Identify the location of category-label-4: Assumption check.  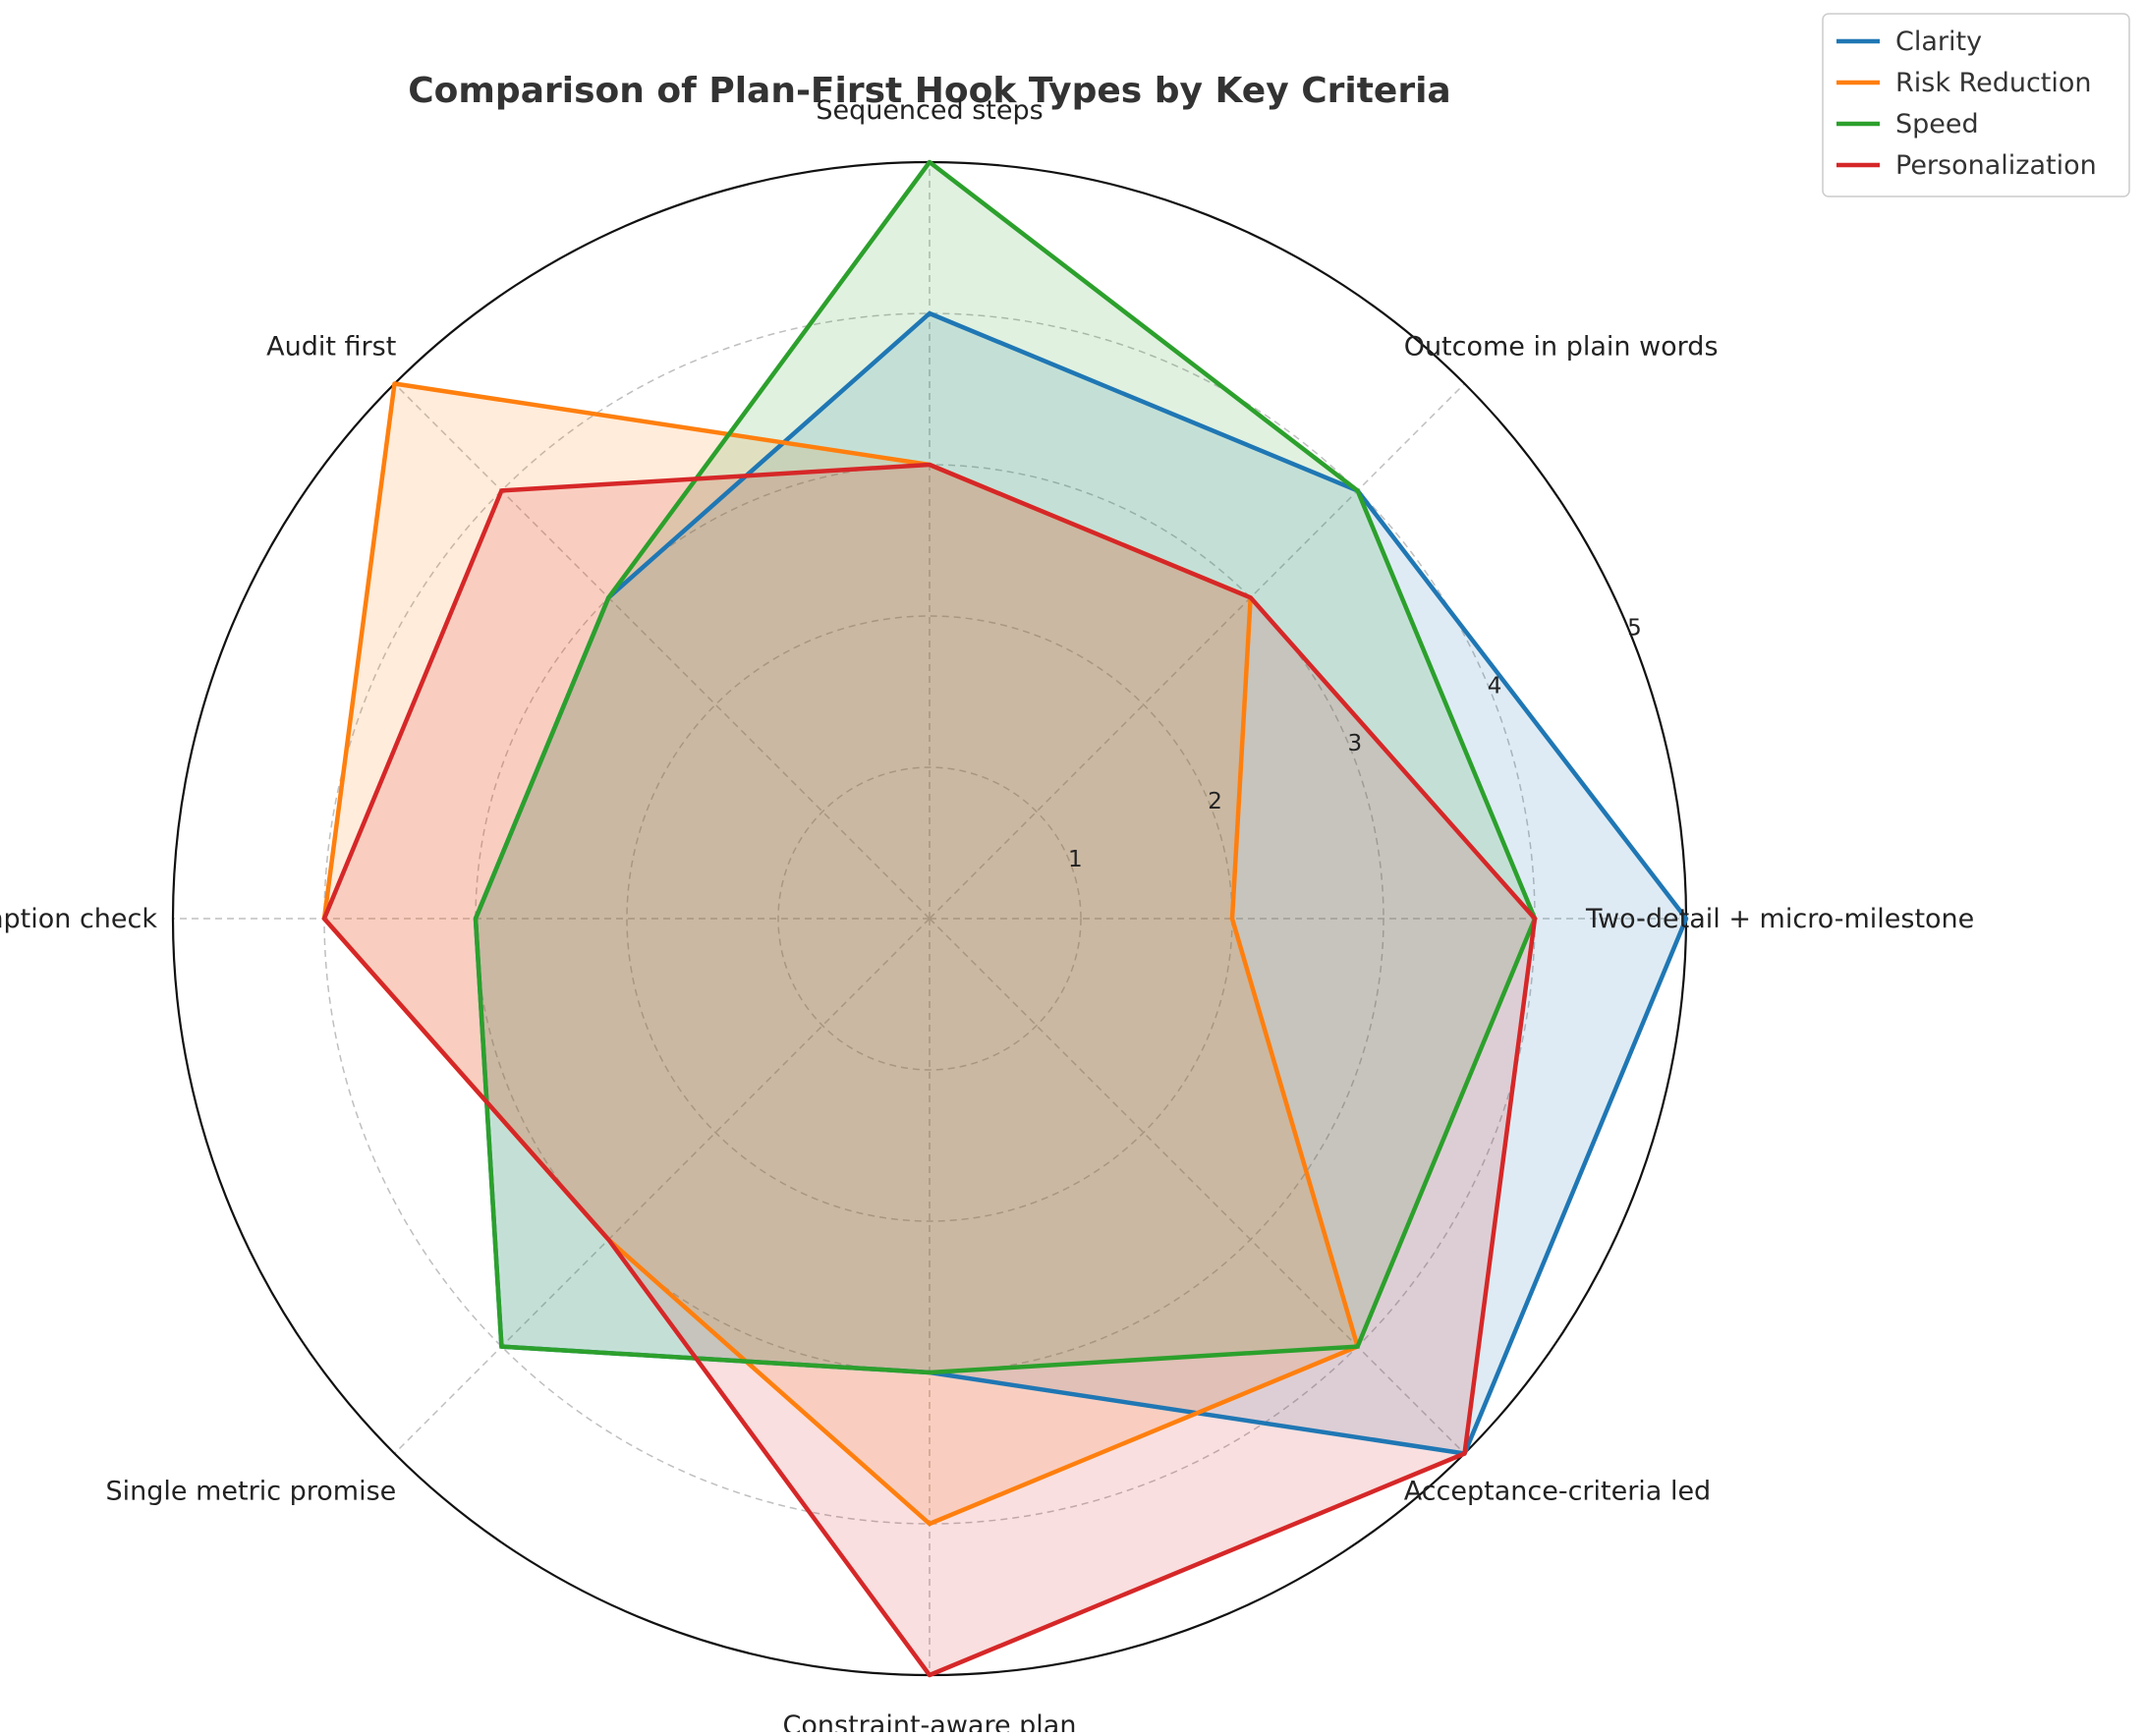
(78, 919).